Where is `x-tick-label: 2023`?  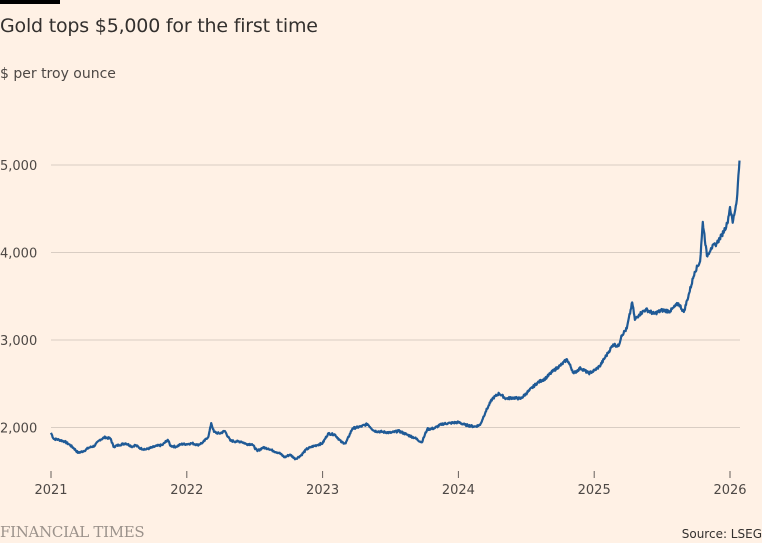
x-tick-label: 2023 is located at coordinates (322, 490).